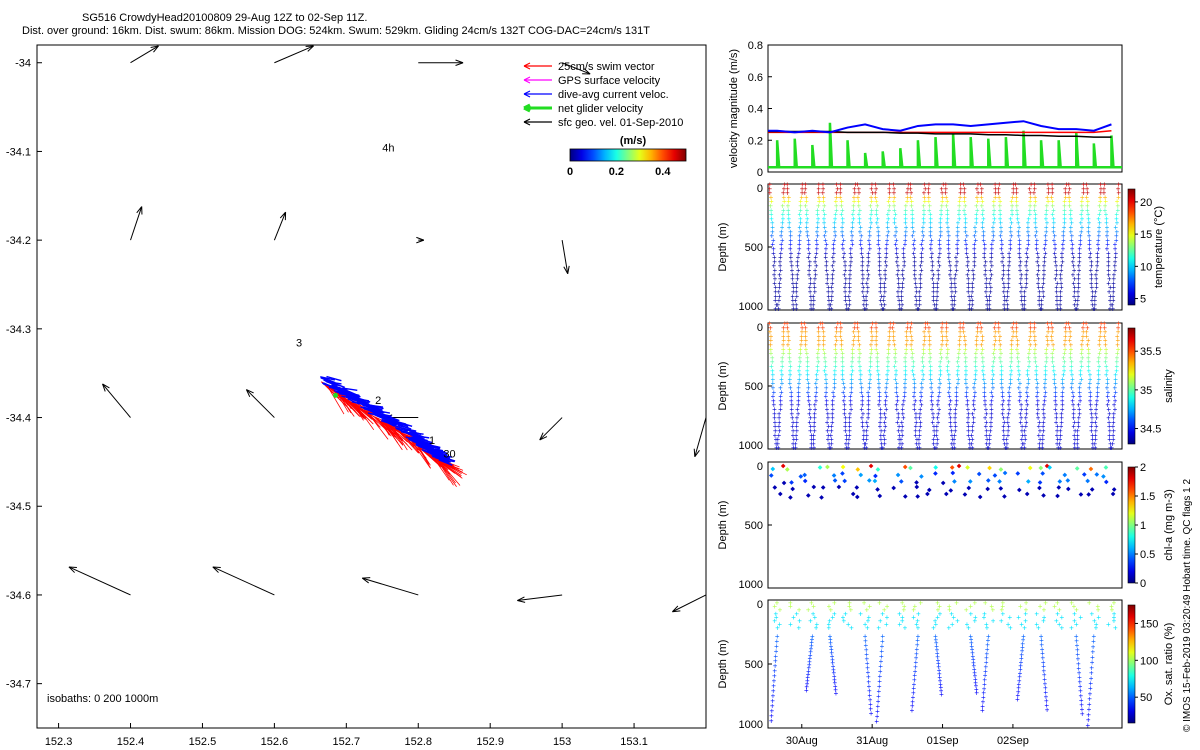  What do you see at coordinates (543, 436) in the screenshot?
I see `geo-vector-head` at bounding box center [543, 436].